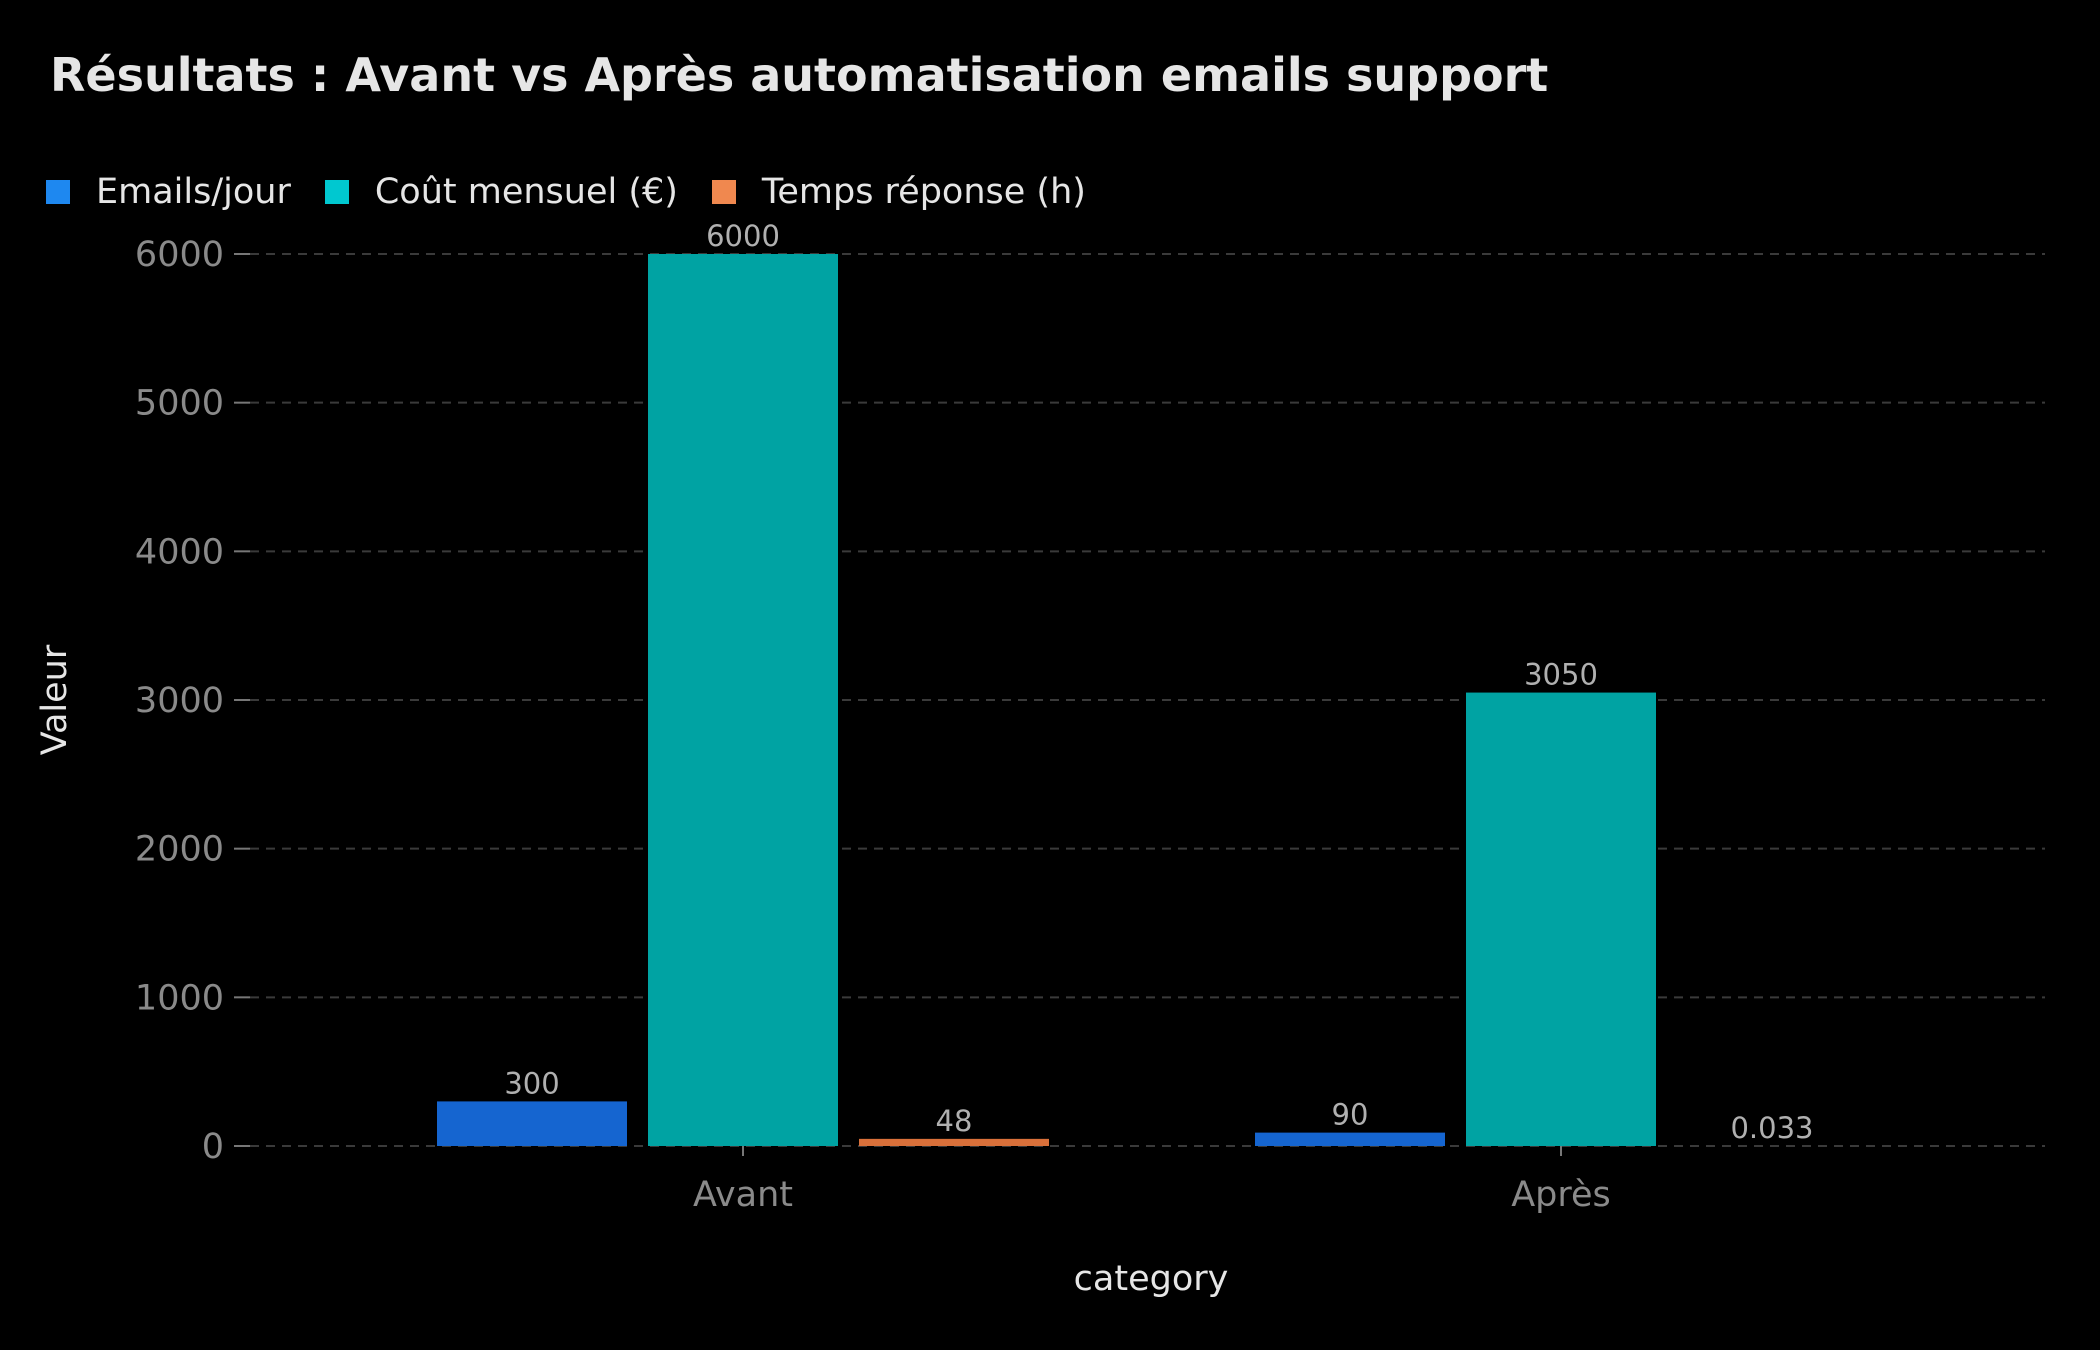 This screenshot has width=2100, height=1350. Describe the element at coordinates (213, 1147) in the screenshot. I see `y-tick-label: 0` at that location.